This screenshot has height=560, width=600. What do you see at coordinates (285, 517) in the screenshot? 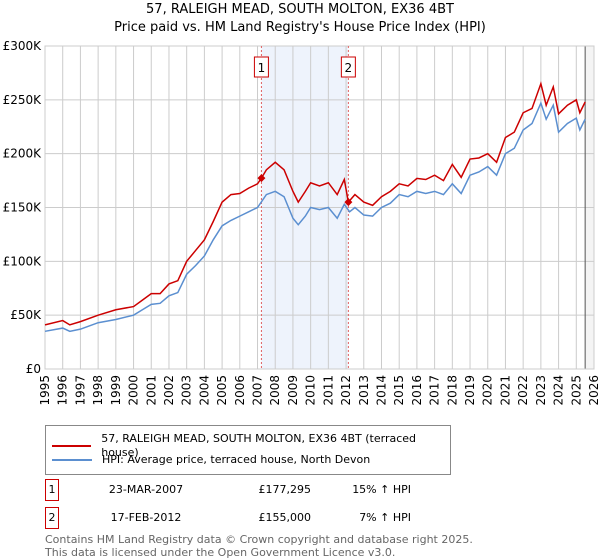
I see `sale-price: £155,000` at bounding box center [285, 517].